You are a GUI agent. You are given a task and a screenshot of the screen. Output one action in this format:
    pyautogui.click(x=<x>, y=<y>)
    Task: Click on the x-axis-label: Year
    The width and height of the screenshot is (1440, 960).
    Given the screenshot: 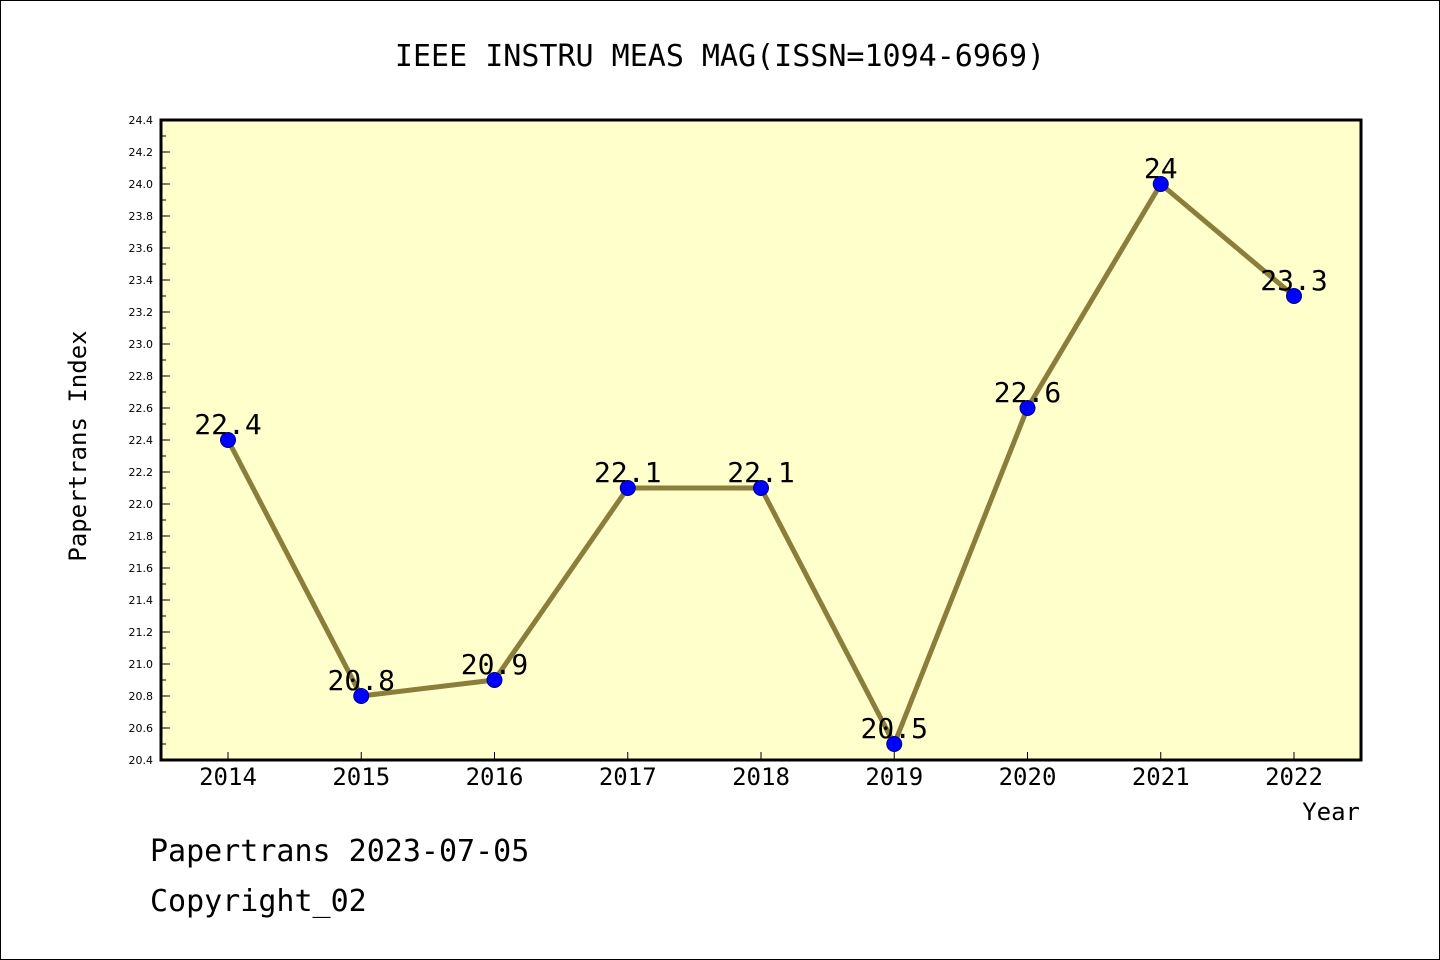 What is the action you would take?
    pyautogui.click(x=1331, y=812)
    